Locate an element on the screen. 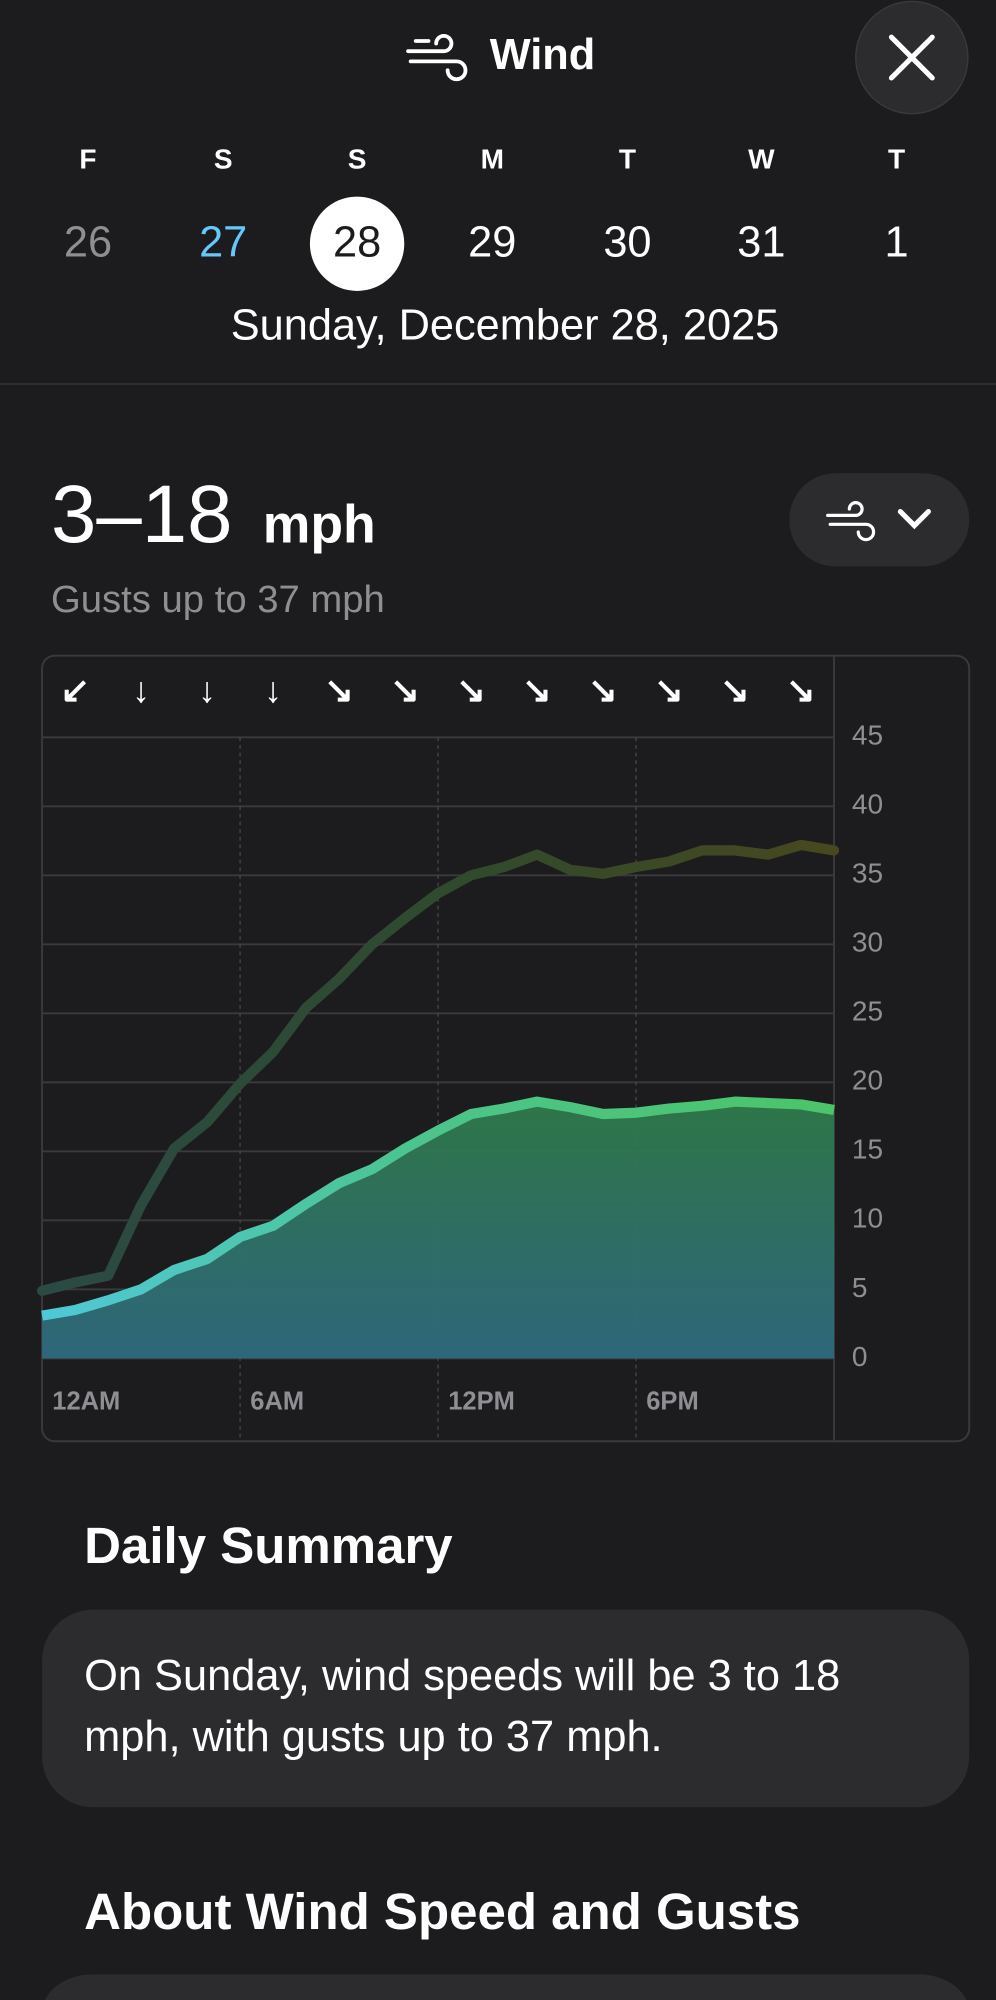 The image size is (996, 2000). y-tick-label: 10 is located at coordinates (867, 1218).